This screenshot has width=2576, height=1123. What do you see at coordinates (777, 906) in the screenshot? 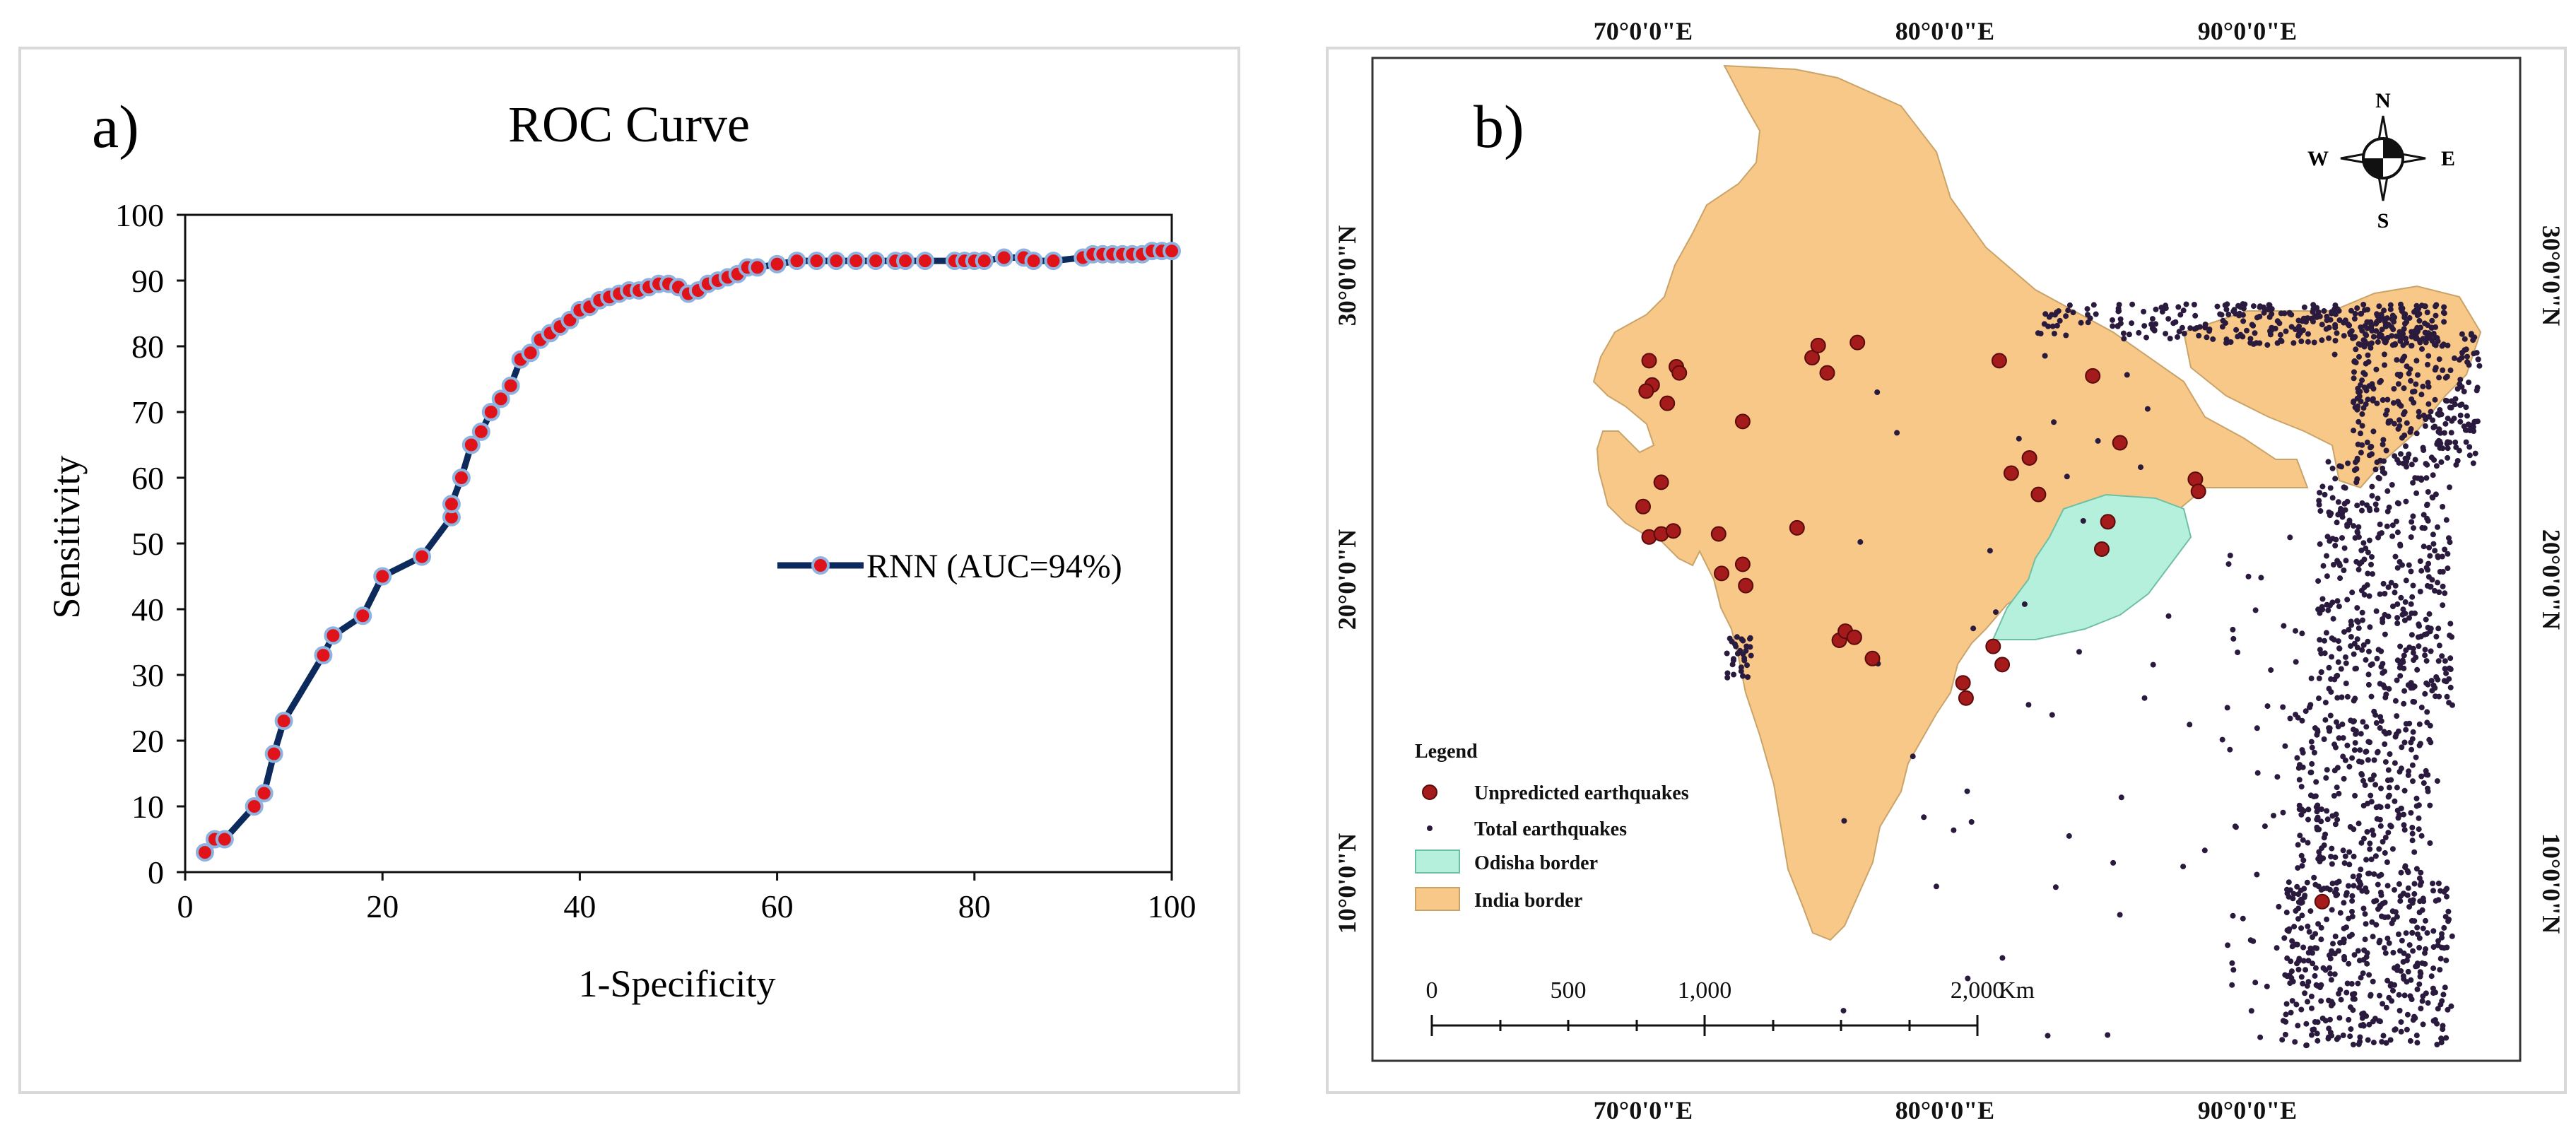
I see `x-tick-label: 60` at bounding box center [777, 906].